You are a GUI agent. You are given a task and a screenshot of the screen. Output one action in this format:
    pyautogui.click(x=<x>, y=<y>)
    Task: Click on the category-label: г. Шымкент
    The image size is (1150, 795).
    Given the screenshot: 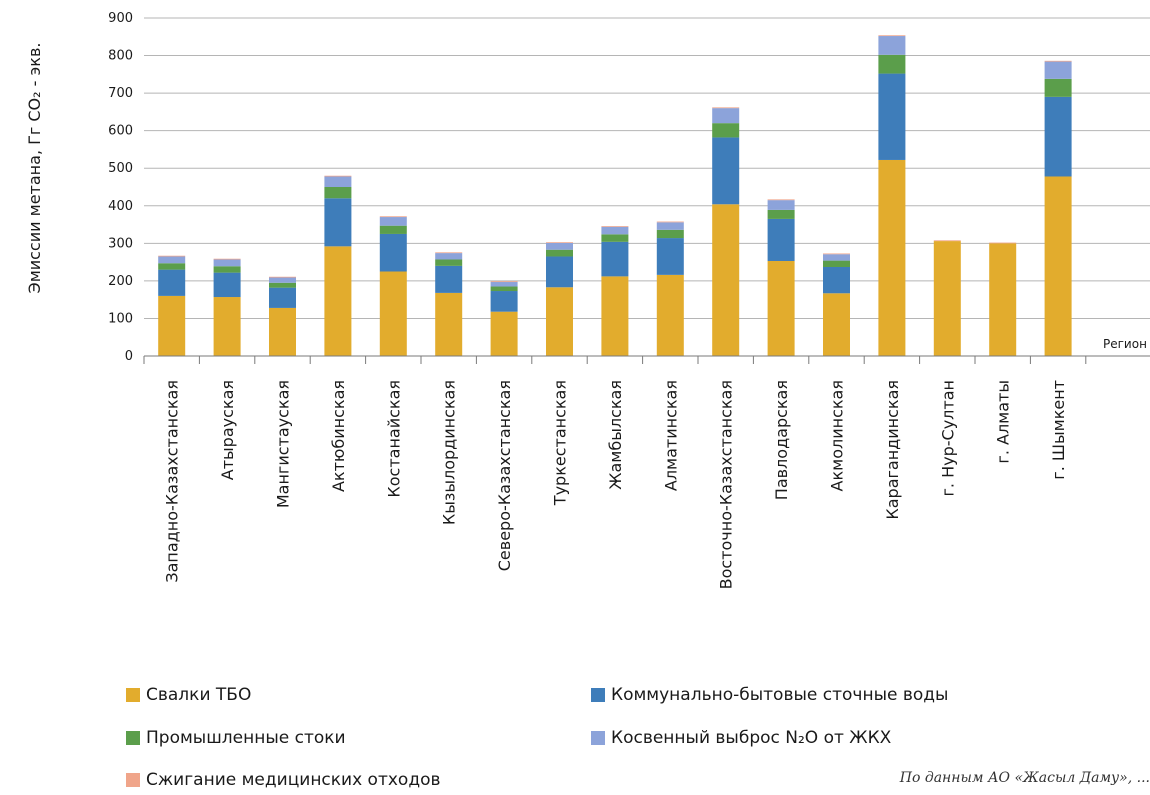 What is the action you would take?
    pyautogui.click(x=1058, y=430)
    